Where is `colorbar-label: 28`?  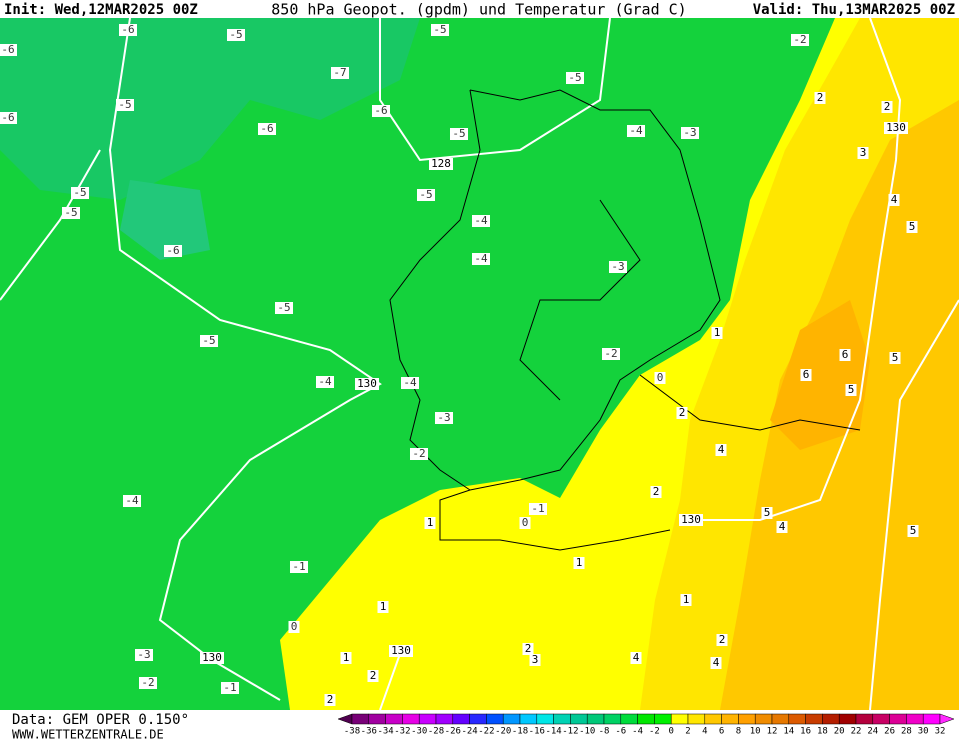
colorbar-label: 28 is located at coordinates (906, 732).